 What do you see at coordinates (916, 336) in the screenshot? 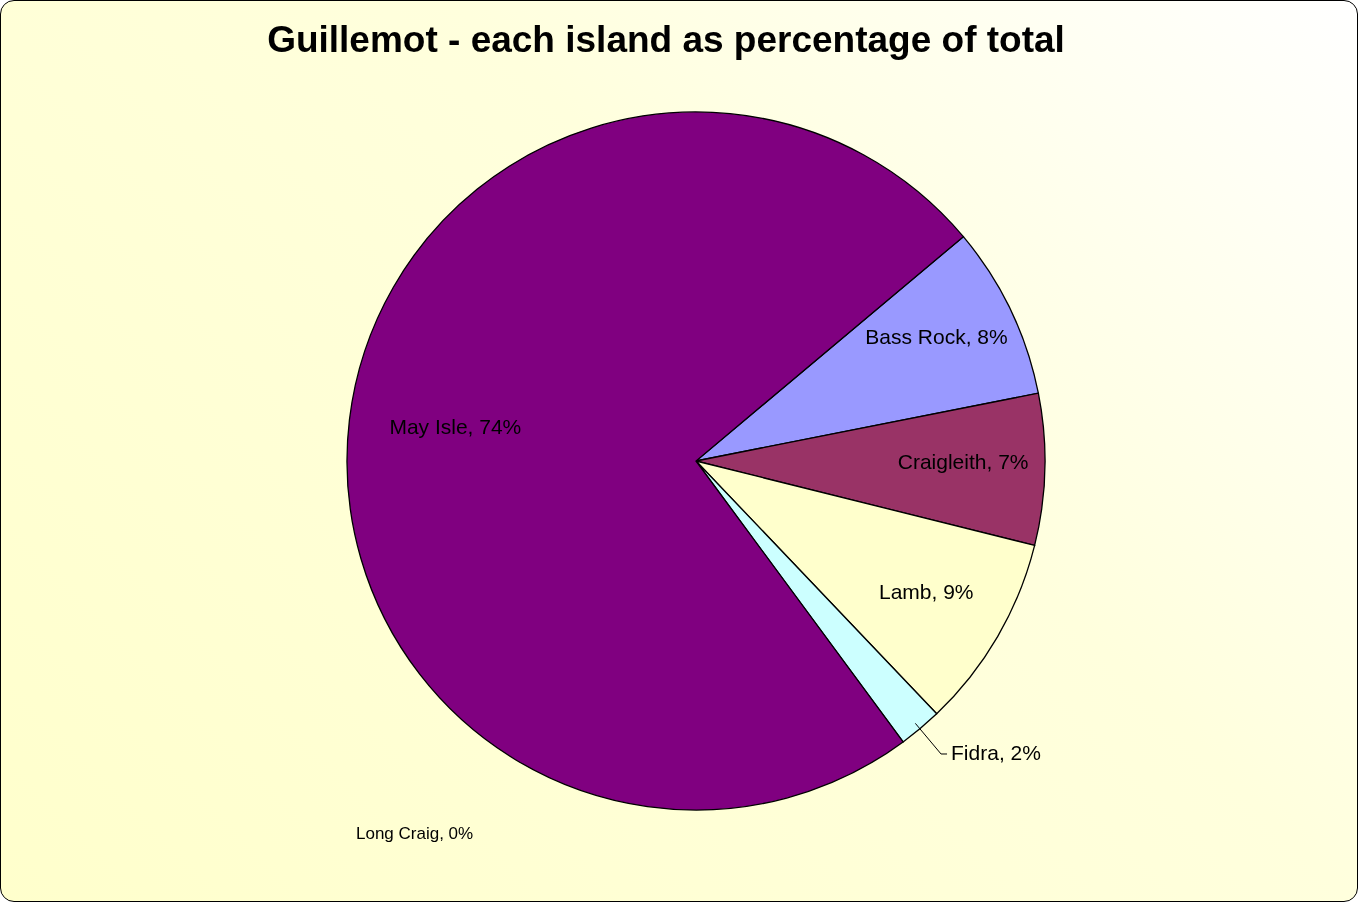
I see `slice-label: Bass Rock` at bounding box center [916, 336].